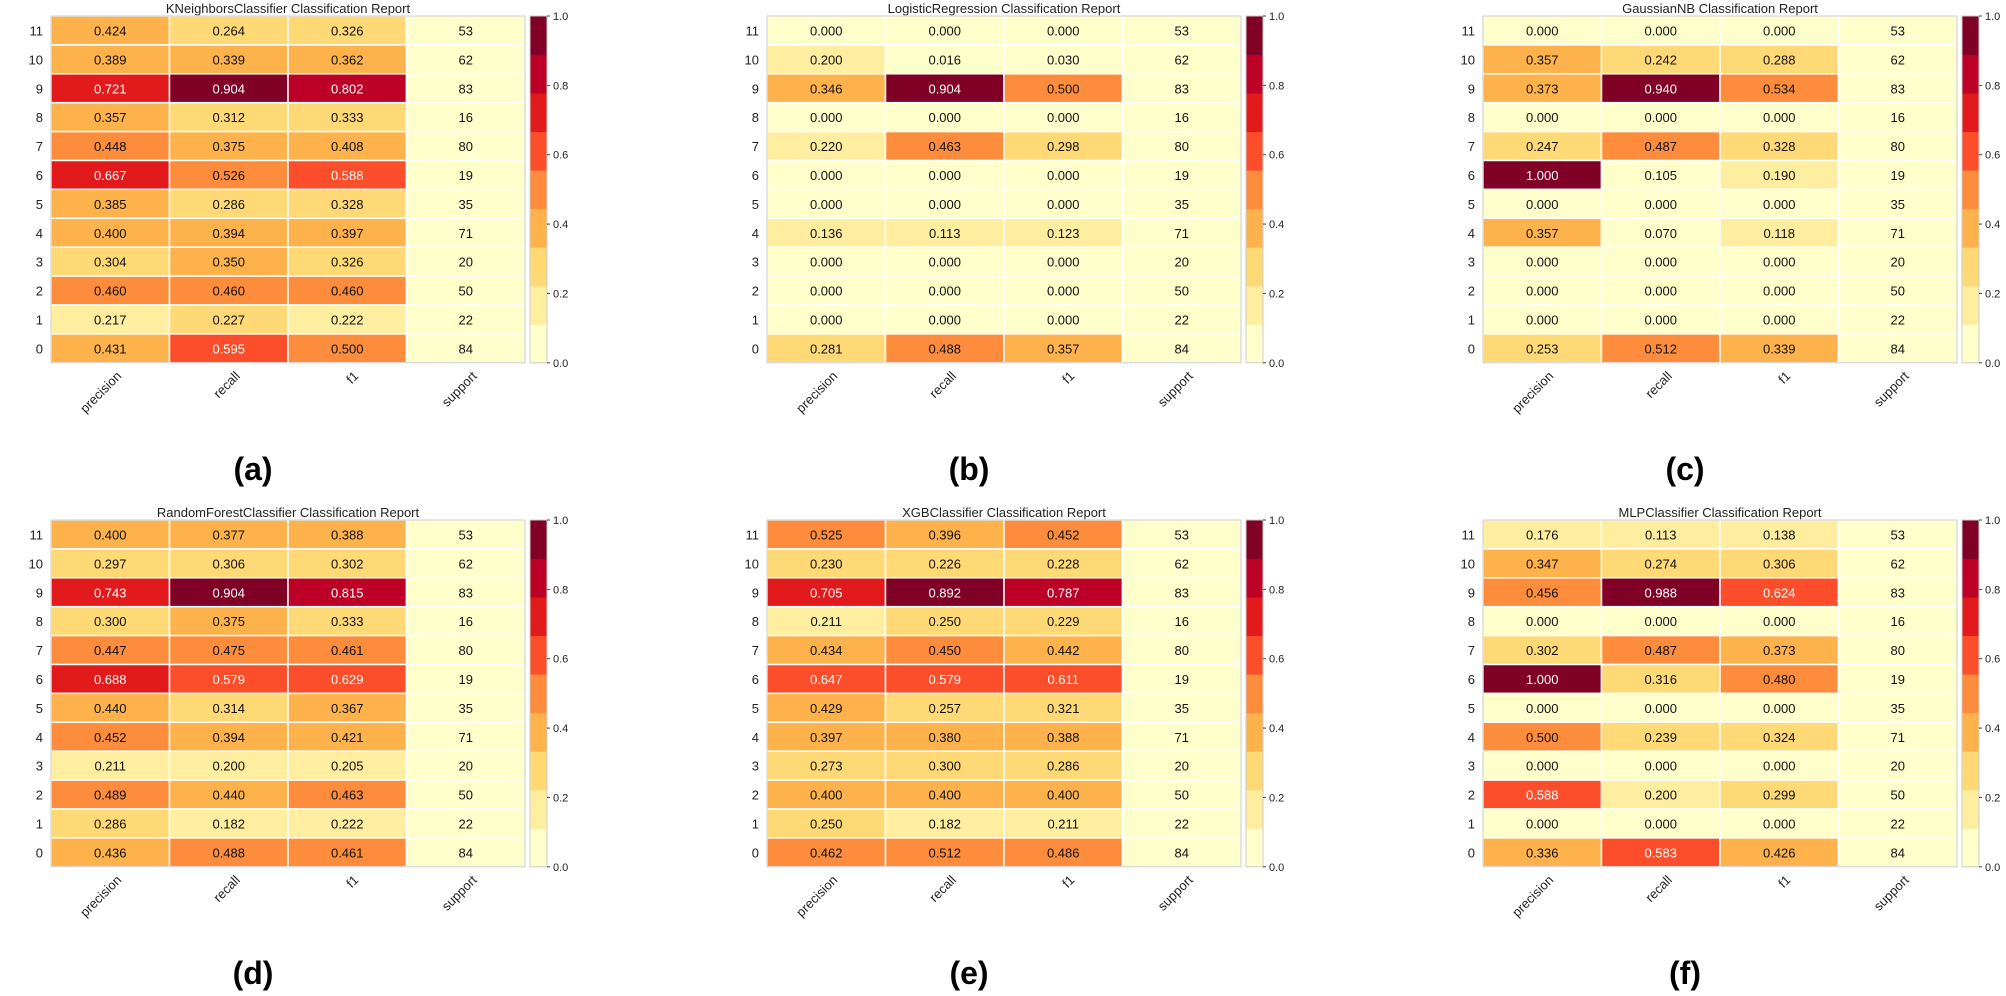  I want to click on cell-value: 0.450, so click(944, 650).